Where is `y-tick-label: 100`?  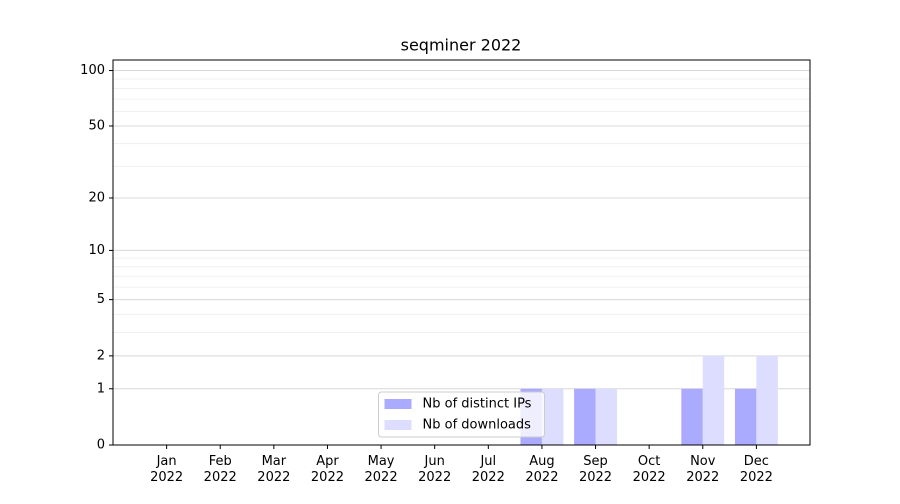 y-tick-label: 100 is located at coordinates (92, 70).